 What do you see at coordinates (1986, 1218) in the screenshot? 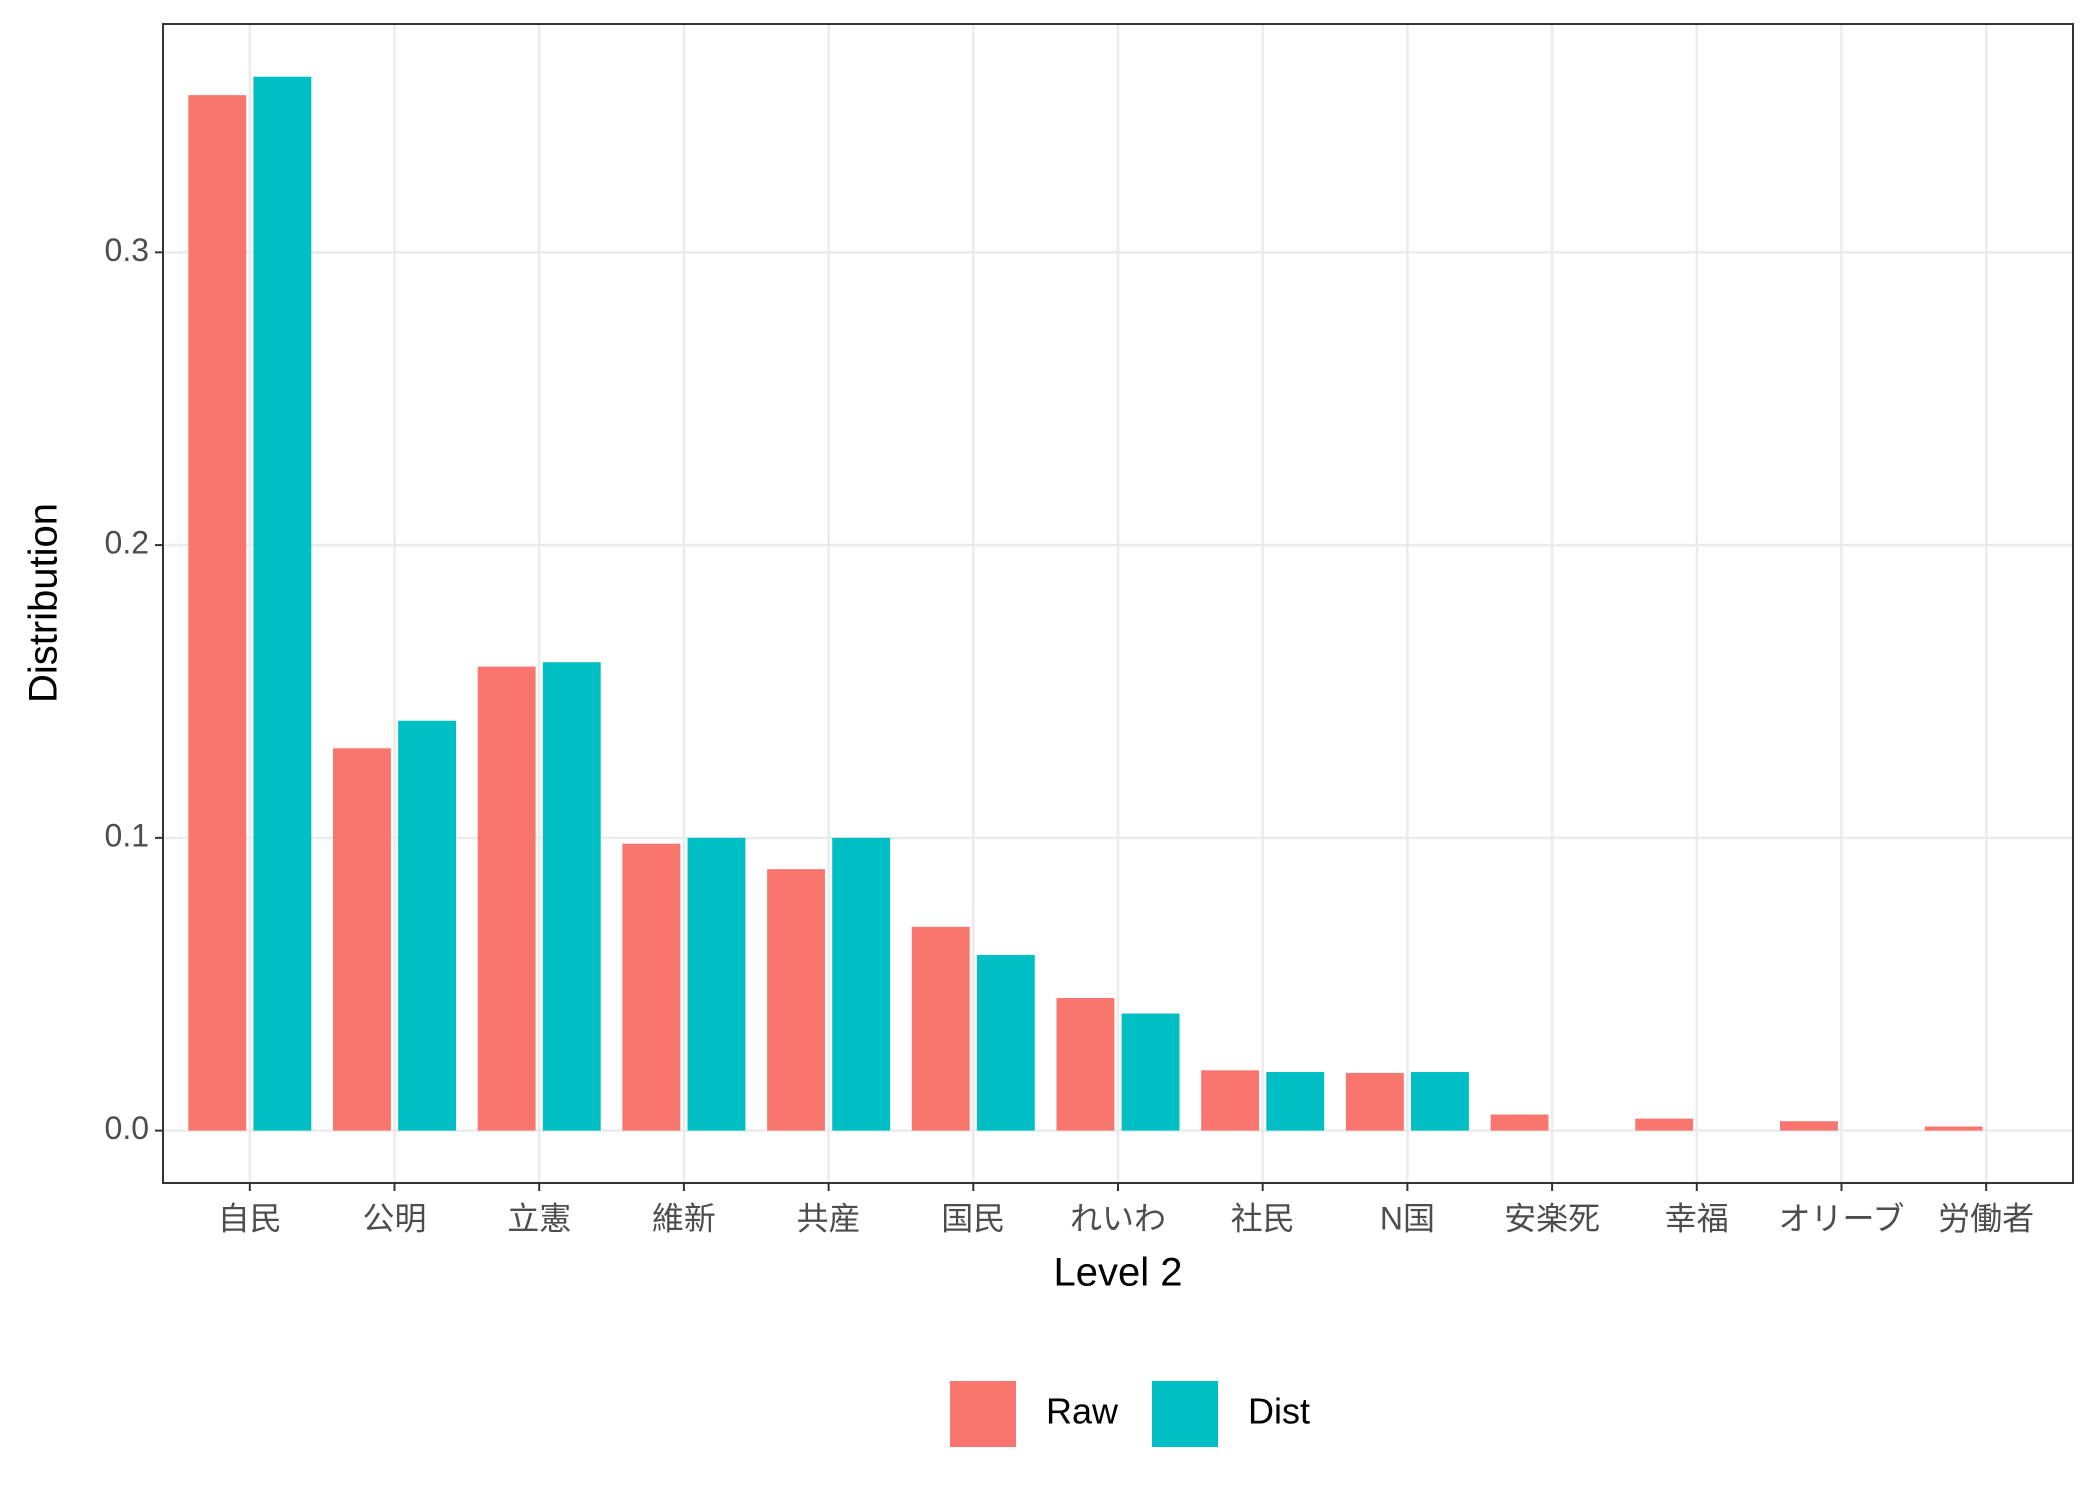
I see `x-tick-label: 労働者` at bounding box center [1986, 1218].